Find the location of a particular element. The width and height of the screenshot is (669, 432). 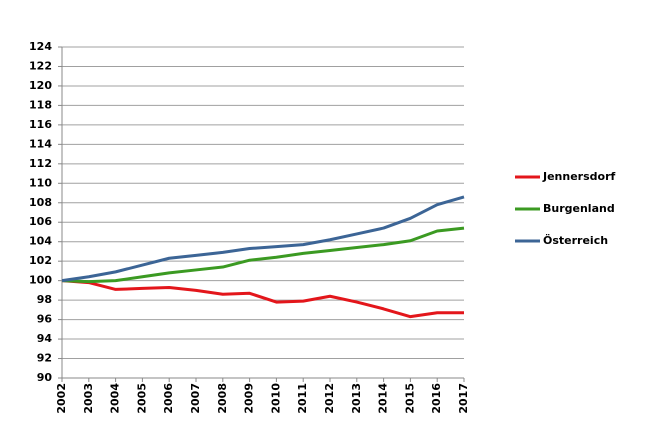

y-tick-label: 106 is located at coordinates (40, 221).